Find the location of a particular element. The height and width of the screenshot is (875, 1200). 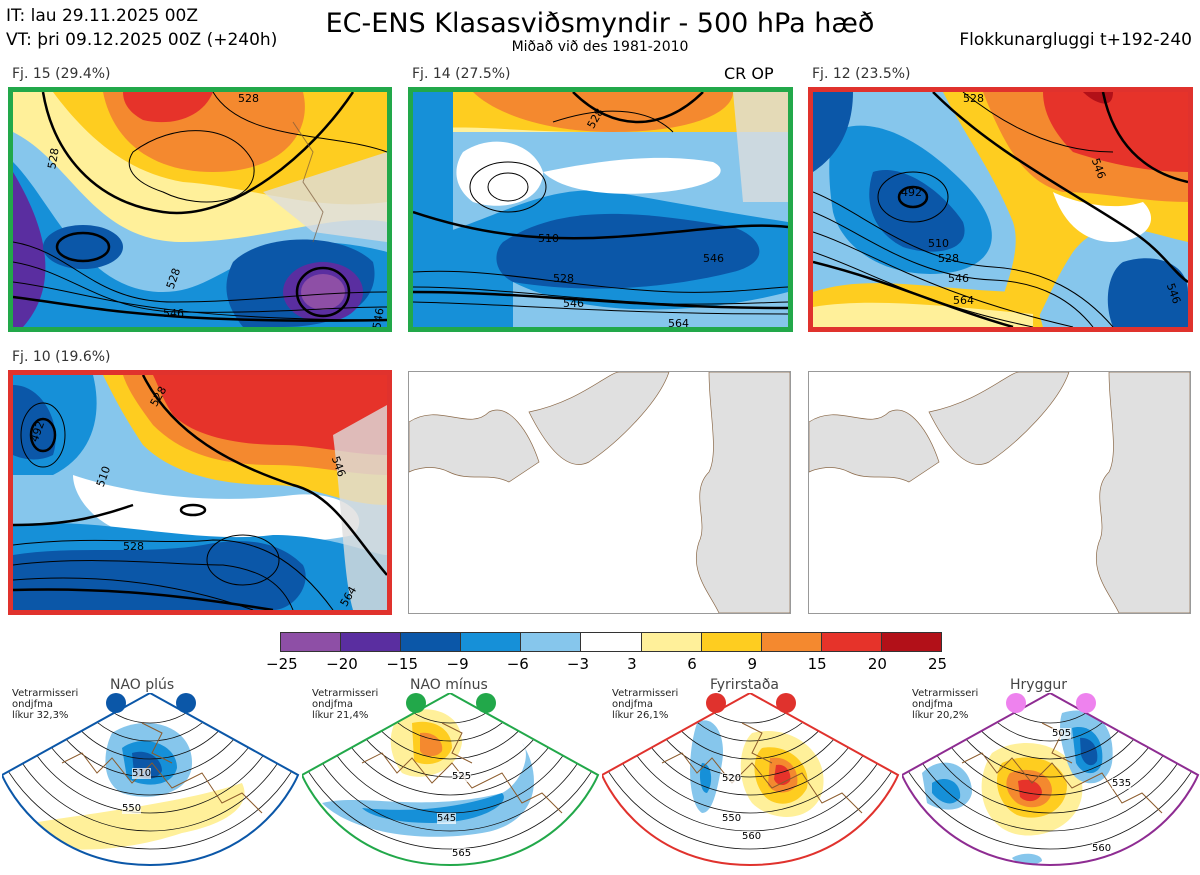

cluster-map-4: 492 510 528 546 528 564 is located at coordinates (200, 492).